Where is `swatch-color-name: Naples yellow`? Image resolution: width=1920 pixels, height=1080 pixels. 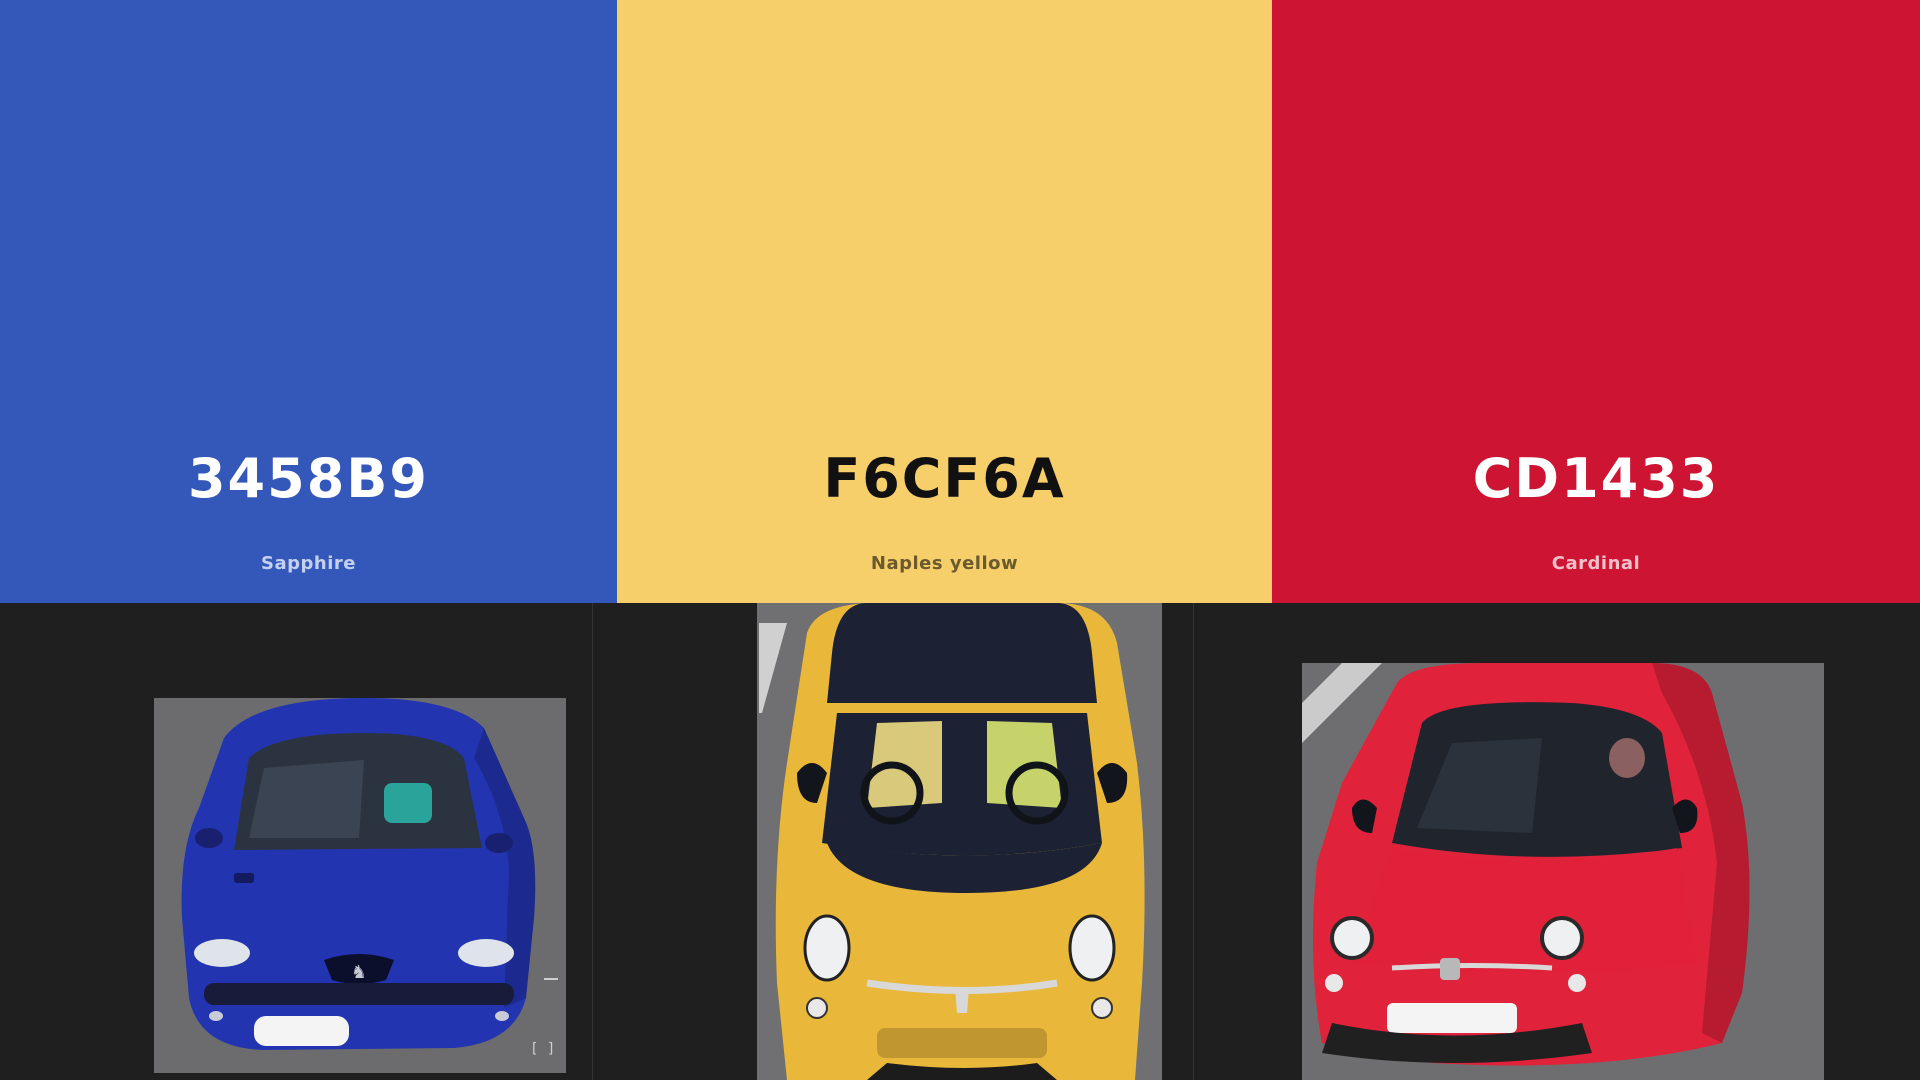 swatch-color-name: Naples yellow is located at coordinates (944, 563).